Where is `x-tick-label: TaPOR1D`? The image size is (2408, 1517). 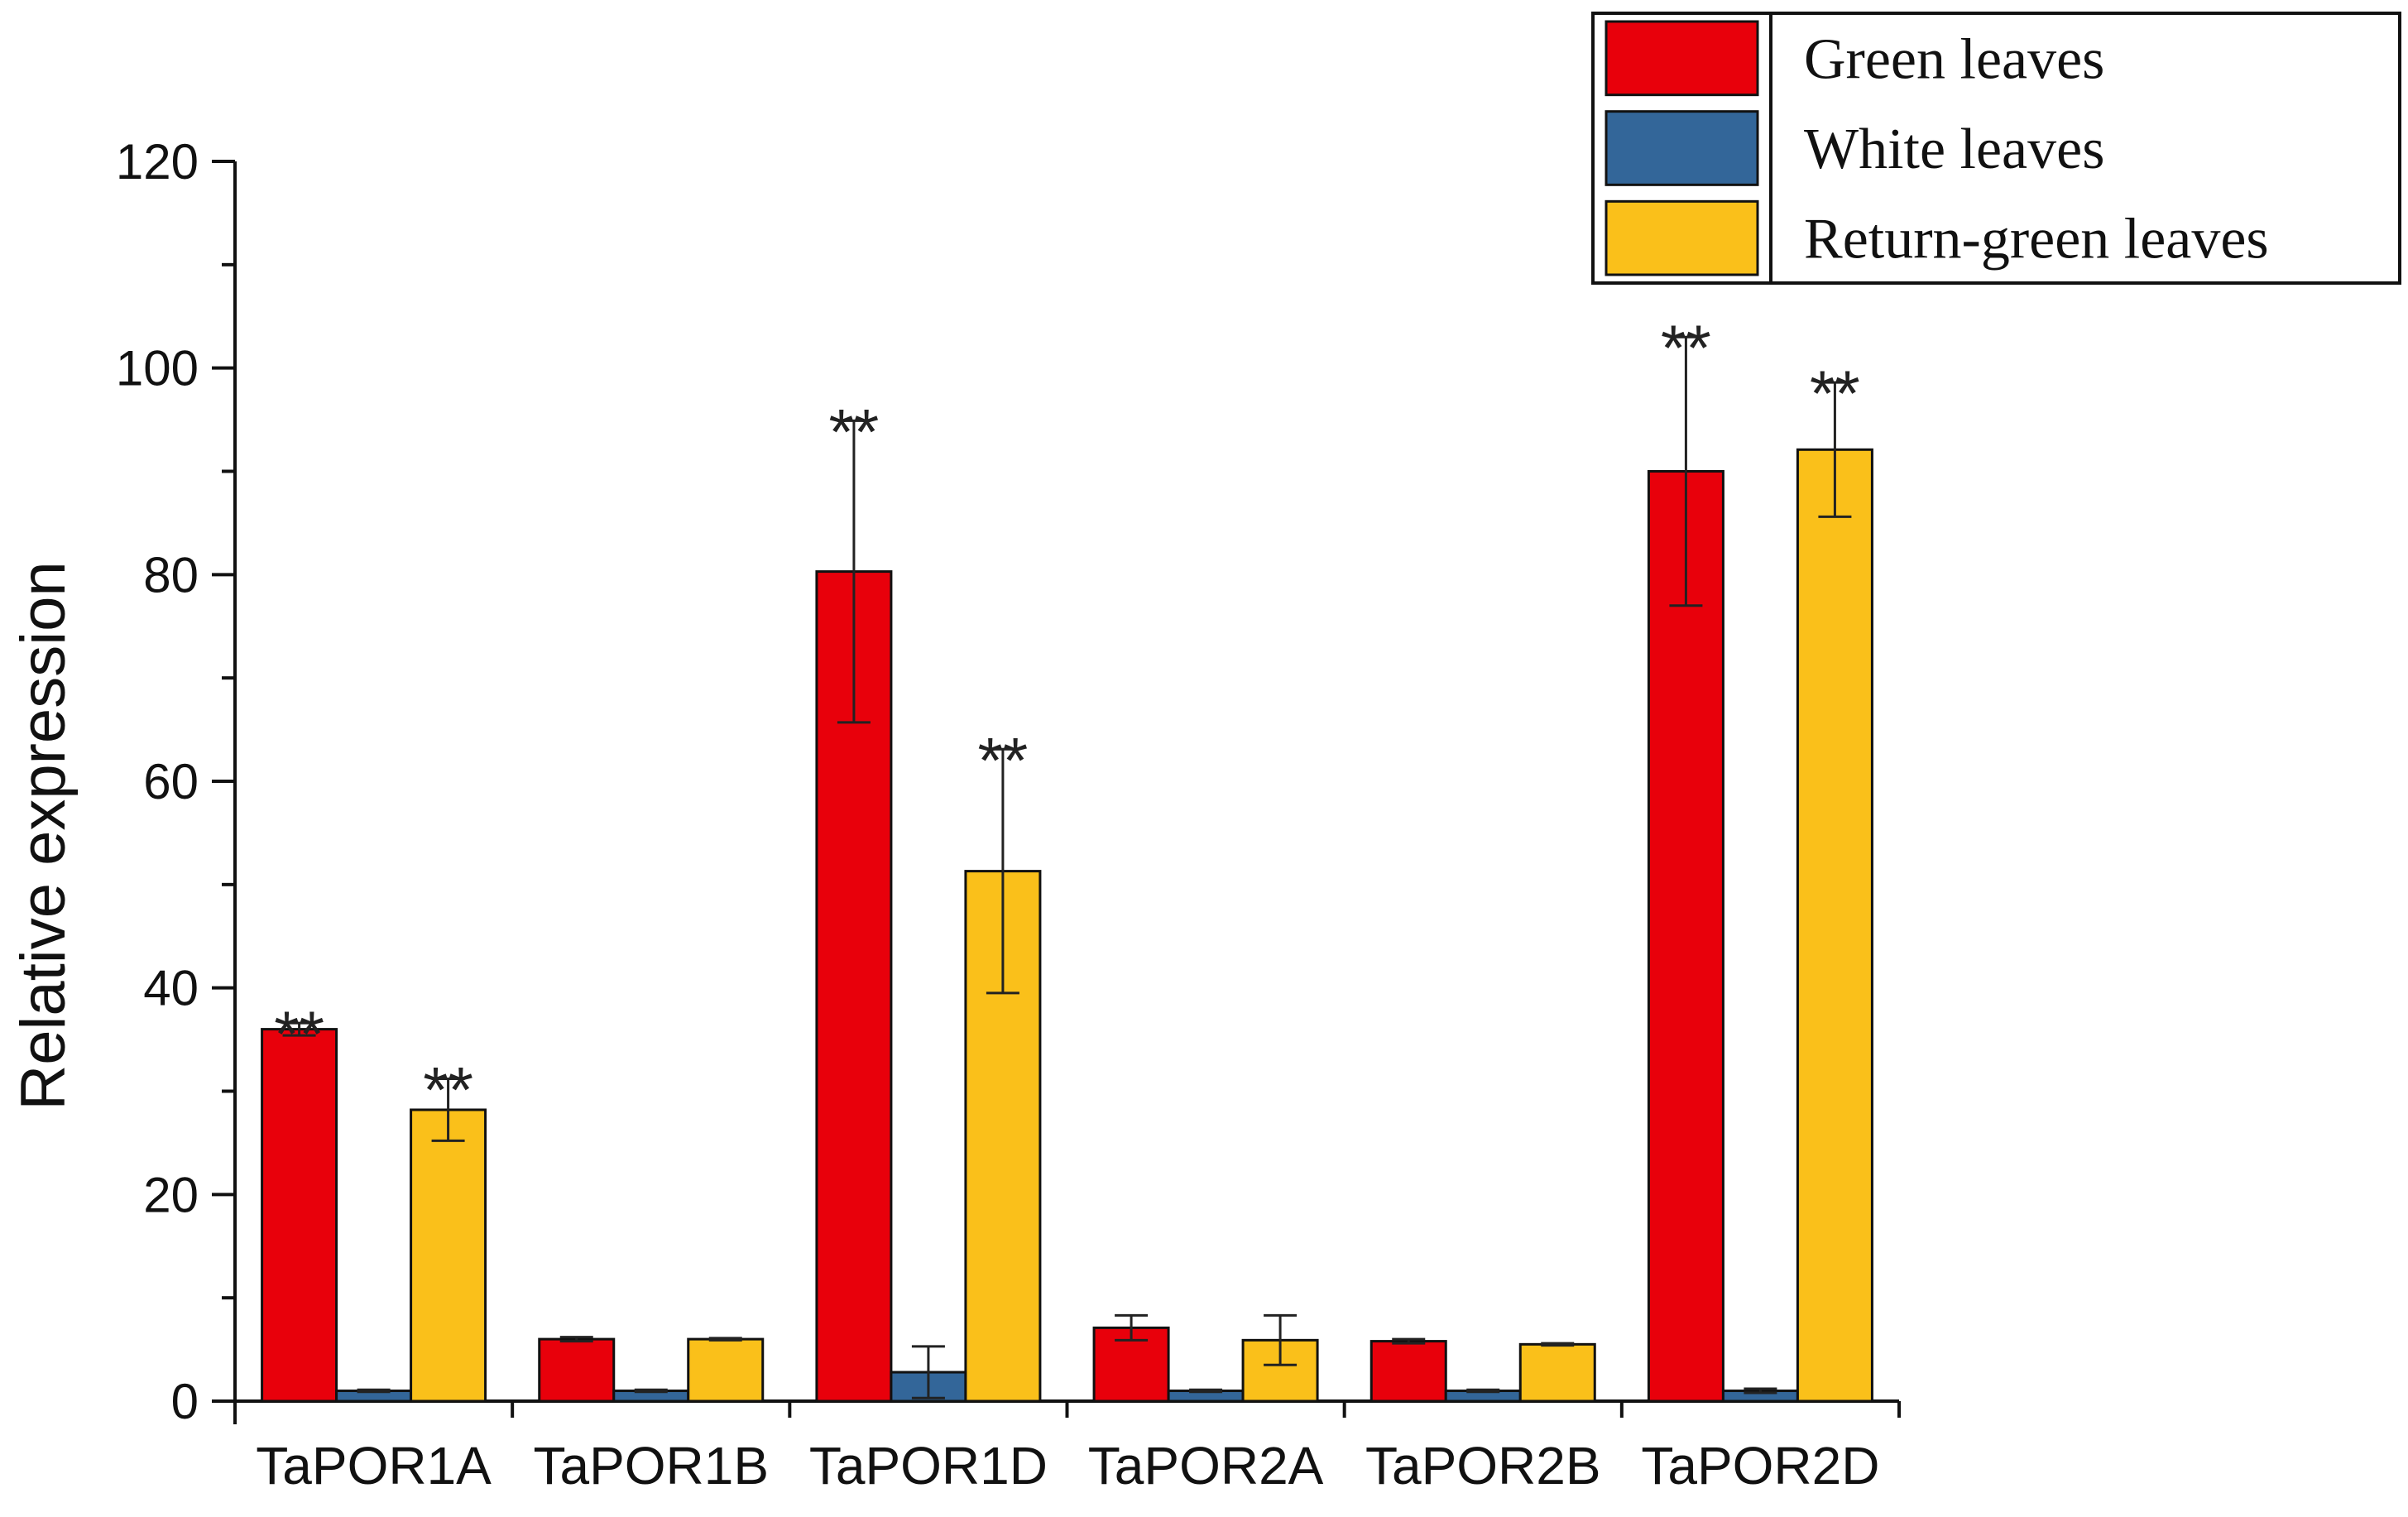 x-tick-label: TaPOR1D is located at coordinates (928, 1465).